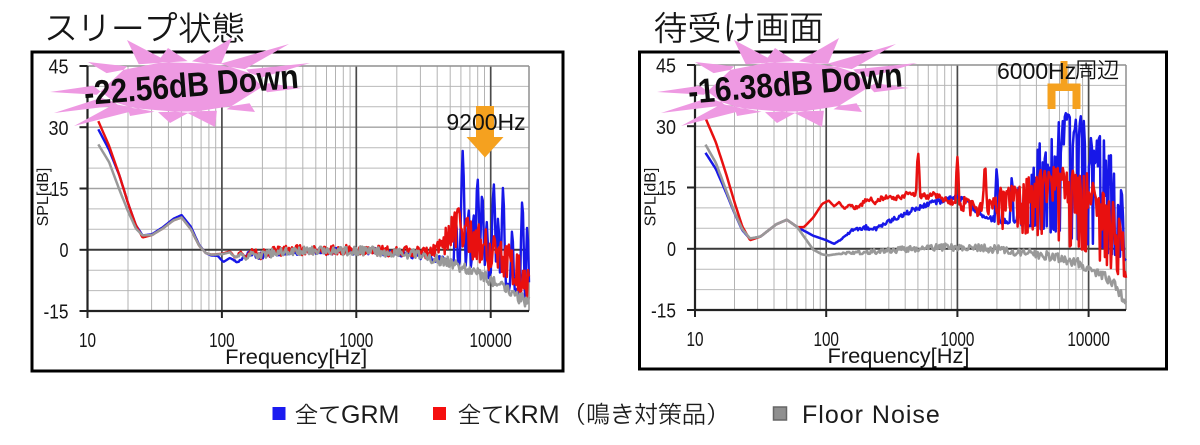  What do you see at coordinates (871, 415) in the screenshot?
I see `svg-text: Floor Noise` at bounding box center [871, 415].